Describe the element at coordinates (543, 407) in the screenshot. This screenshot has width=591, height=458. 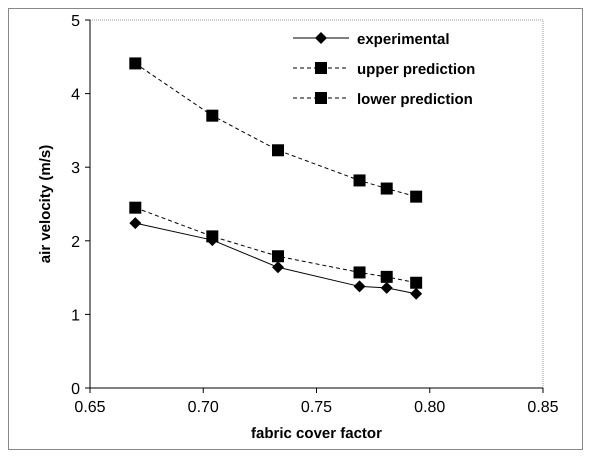
I see `x-tick-label: 0.85` at that location.